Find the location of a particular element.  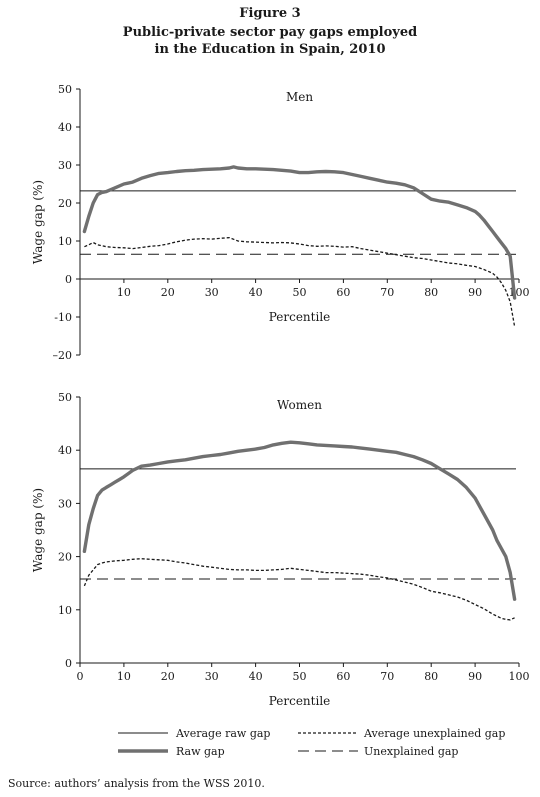

legend-average-unexplained-label: Average unexplained gap is located at coordinates (434, 733).